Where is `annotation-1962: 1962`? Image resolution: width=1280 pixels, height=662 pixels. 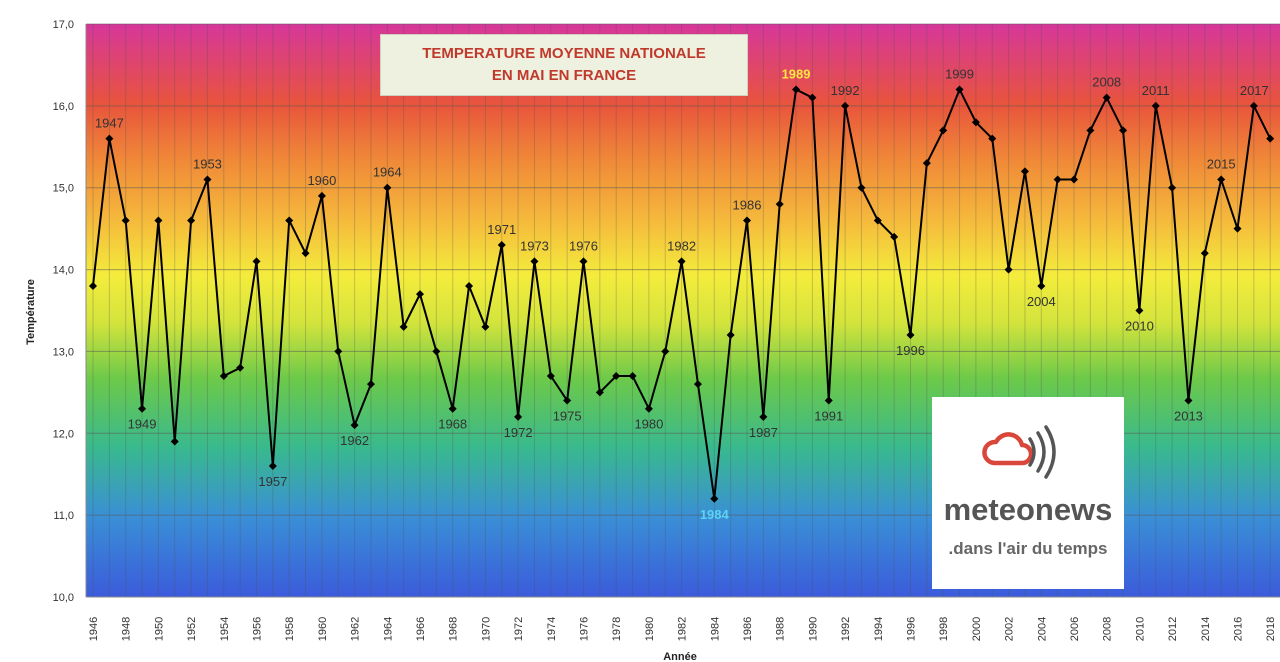 annotation-1962: 1962 is located at coordinates (354, 440).